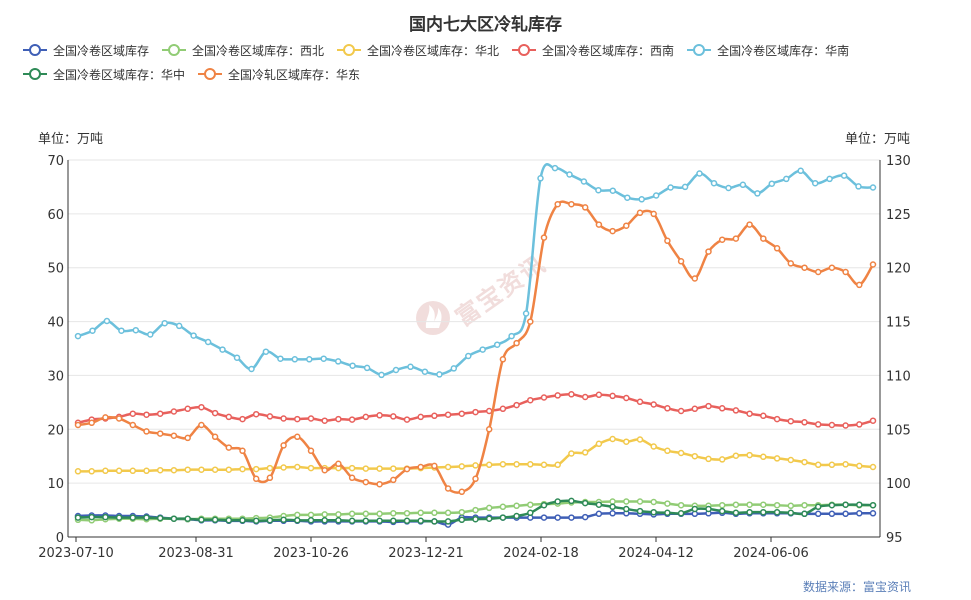  What do you see at coordinates (103, 74) in the screenshot?
I see `legend-item: 全国冷卷区域库存：华中` at bounding box center [103, 74].